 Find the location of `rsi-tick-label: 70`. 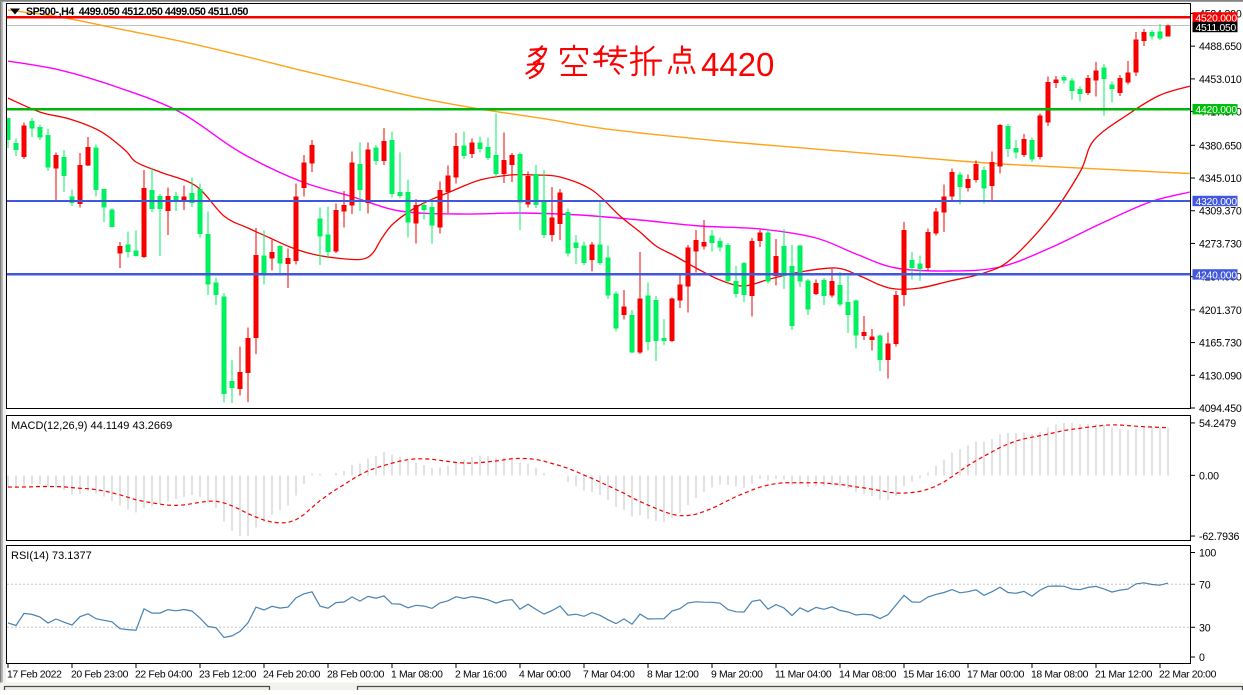

rsi-tick-label: 70 is located at coordinates (1205, 585).